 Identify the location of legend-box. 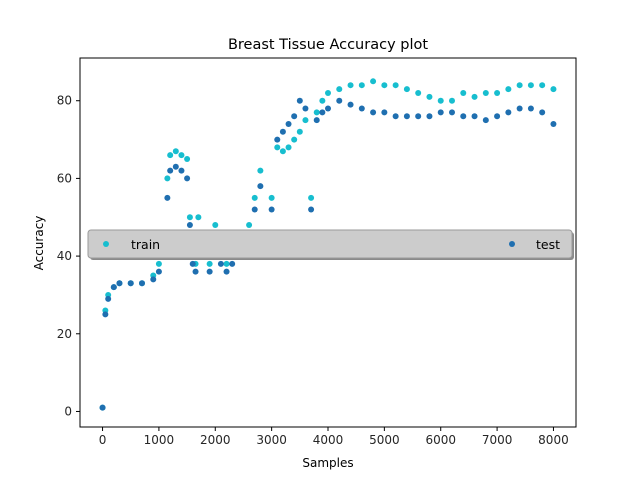
(330, 244).